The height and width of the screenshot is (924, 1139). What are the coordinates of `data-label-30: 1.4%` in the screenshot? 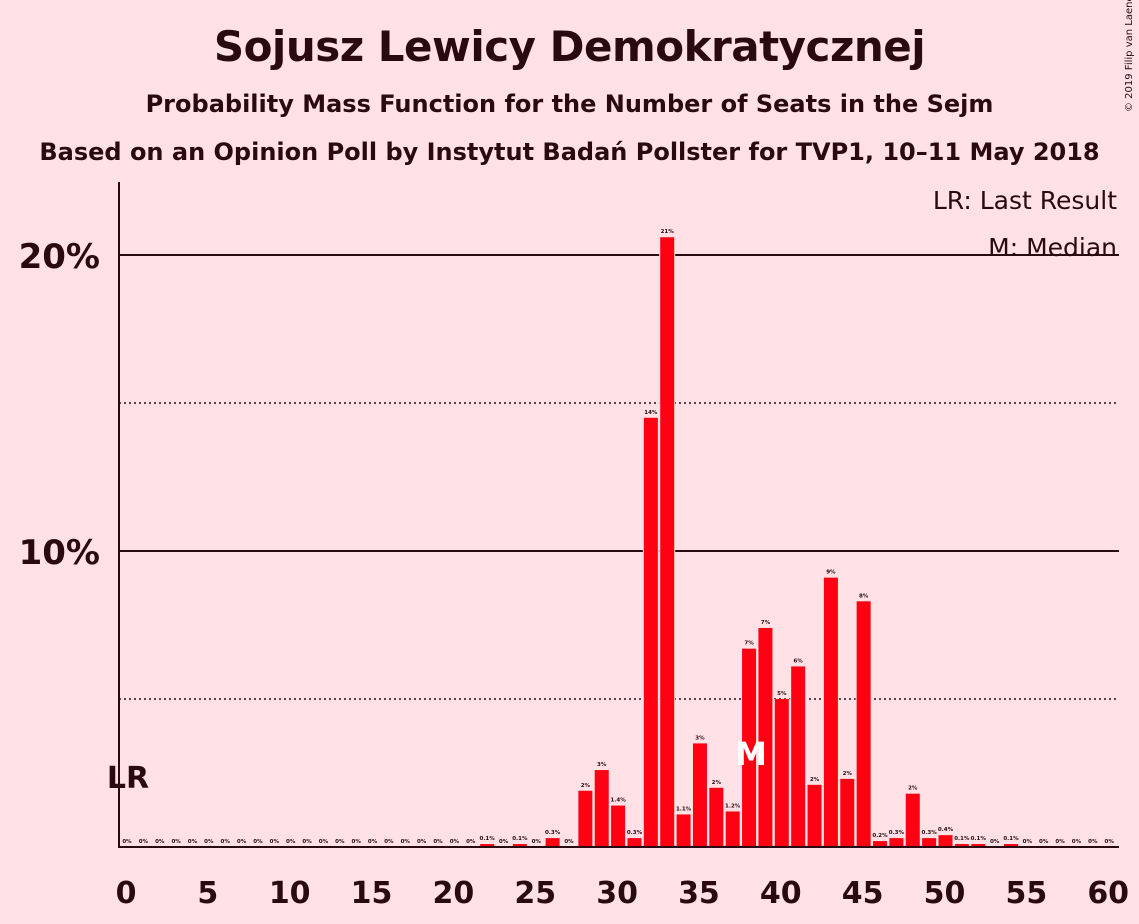 It's located at (618, 801).